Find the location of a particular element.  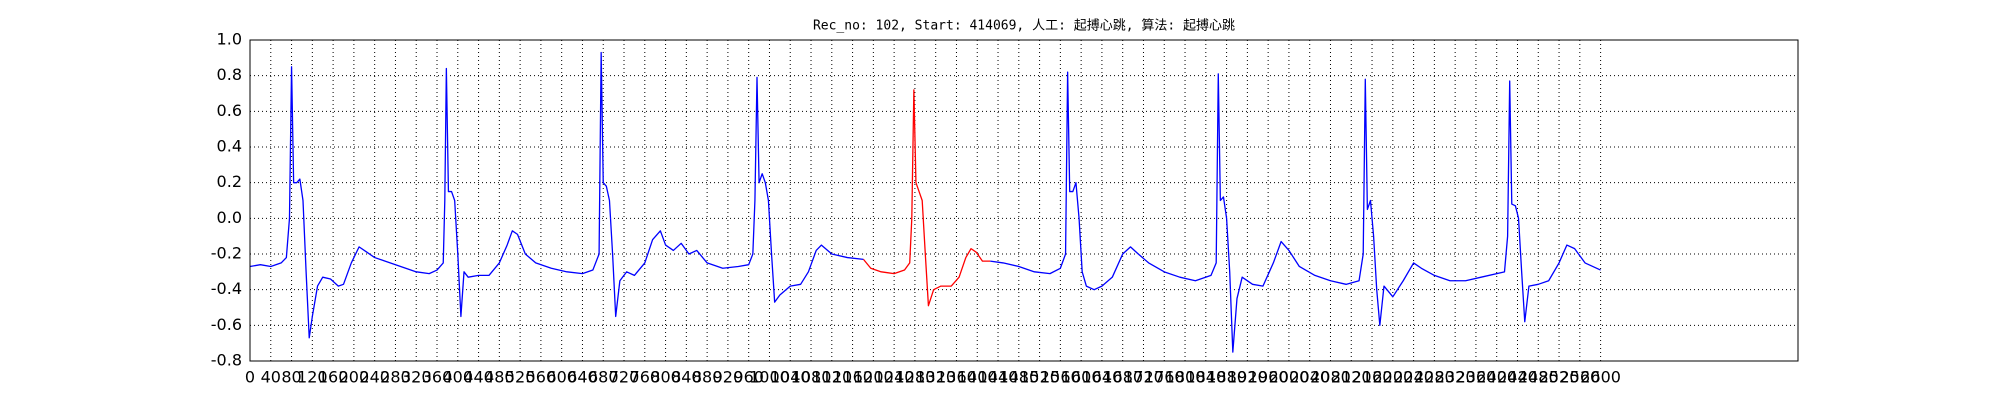

x-tick-label: 1240 is located at coordinates (894, 377).